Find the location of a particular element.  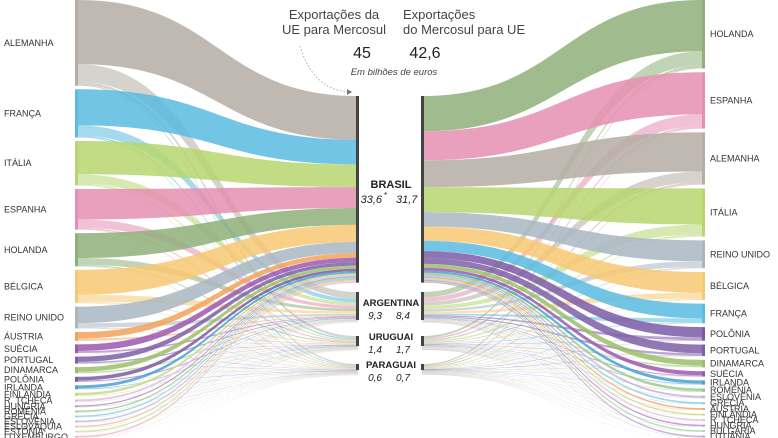

flow-right-alemanha-brasil is located at coordinates (562, 160).